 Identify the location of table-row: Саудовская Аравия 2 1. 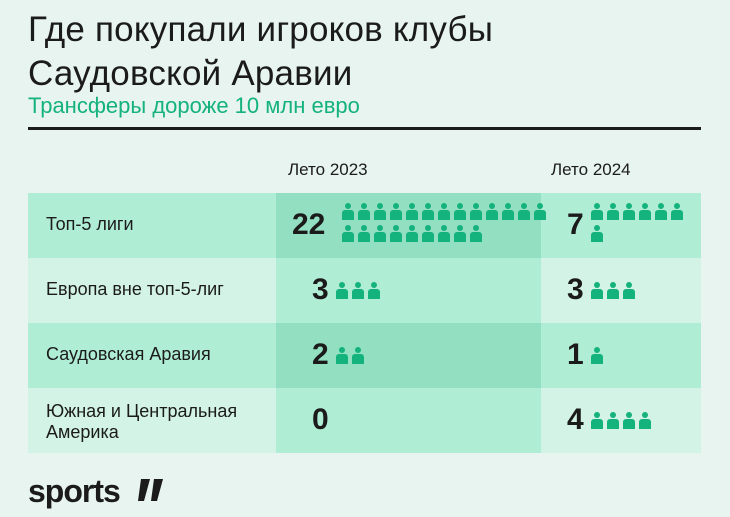
(364, 355).